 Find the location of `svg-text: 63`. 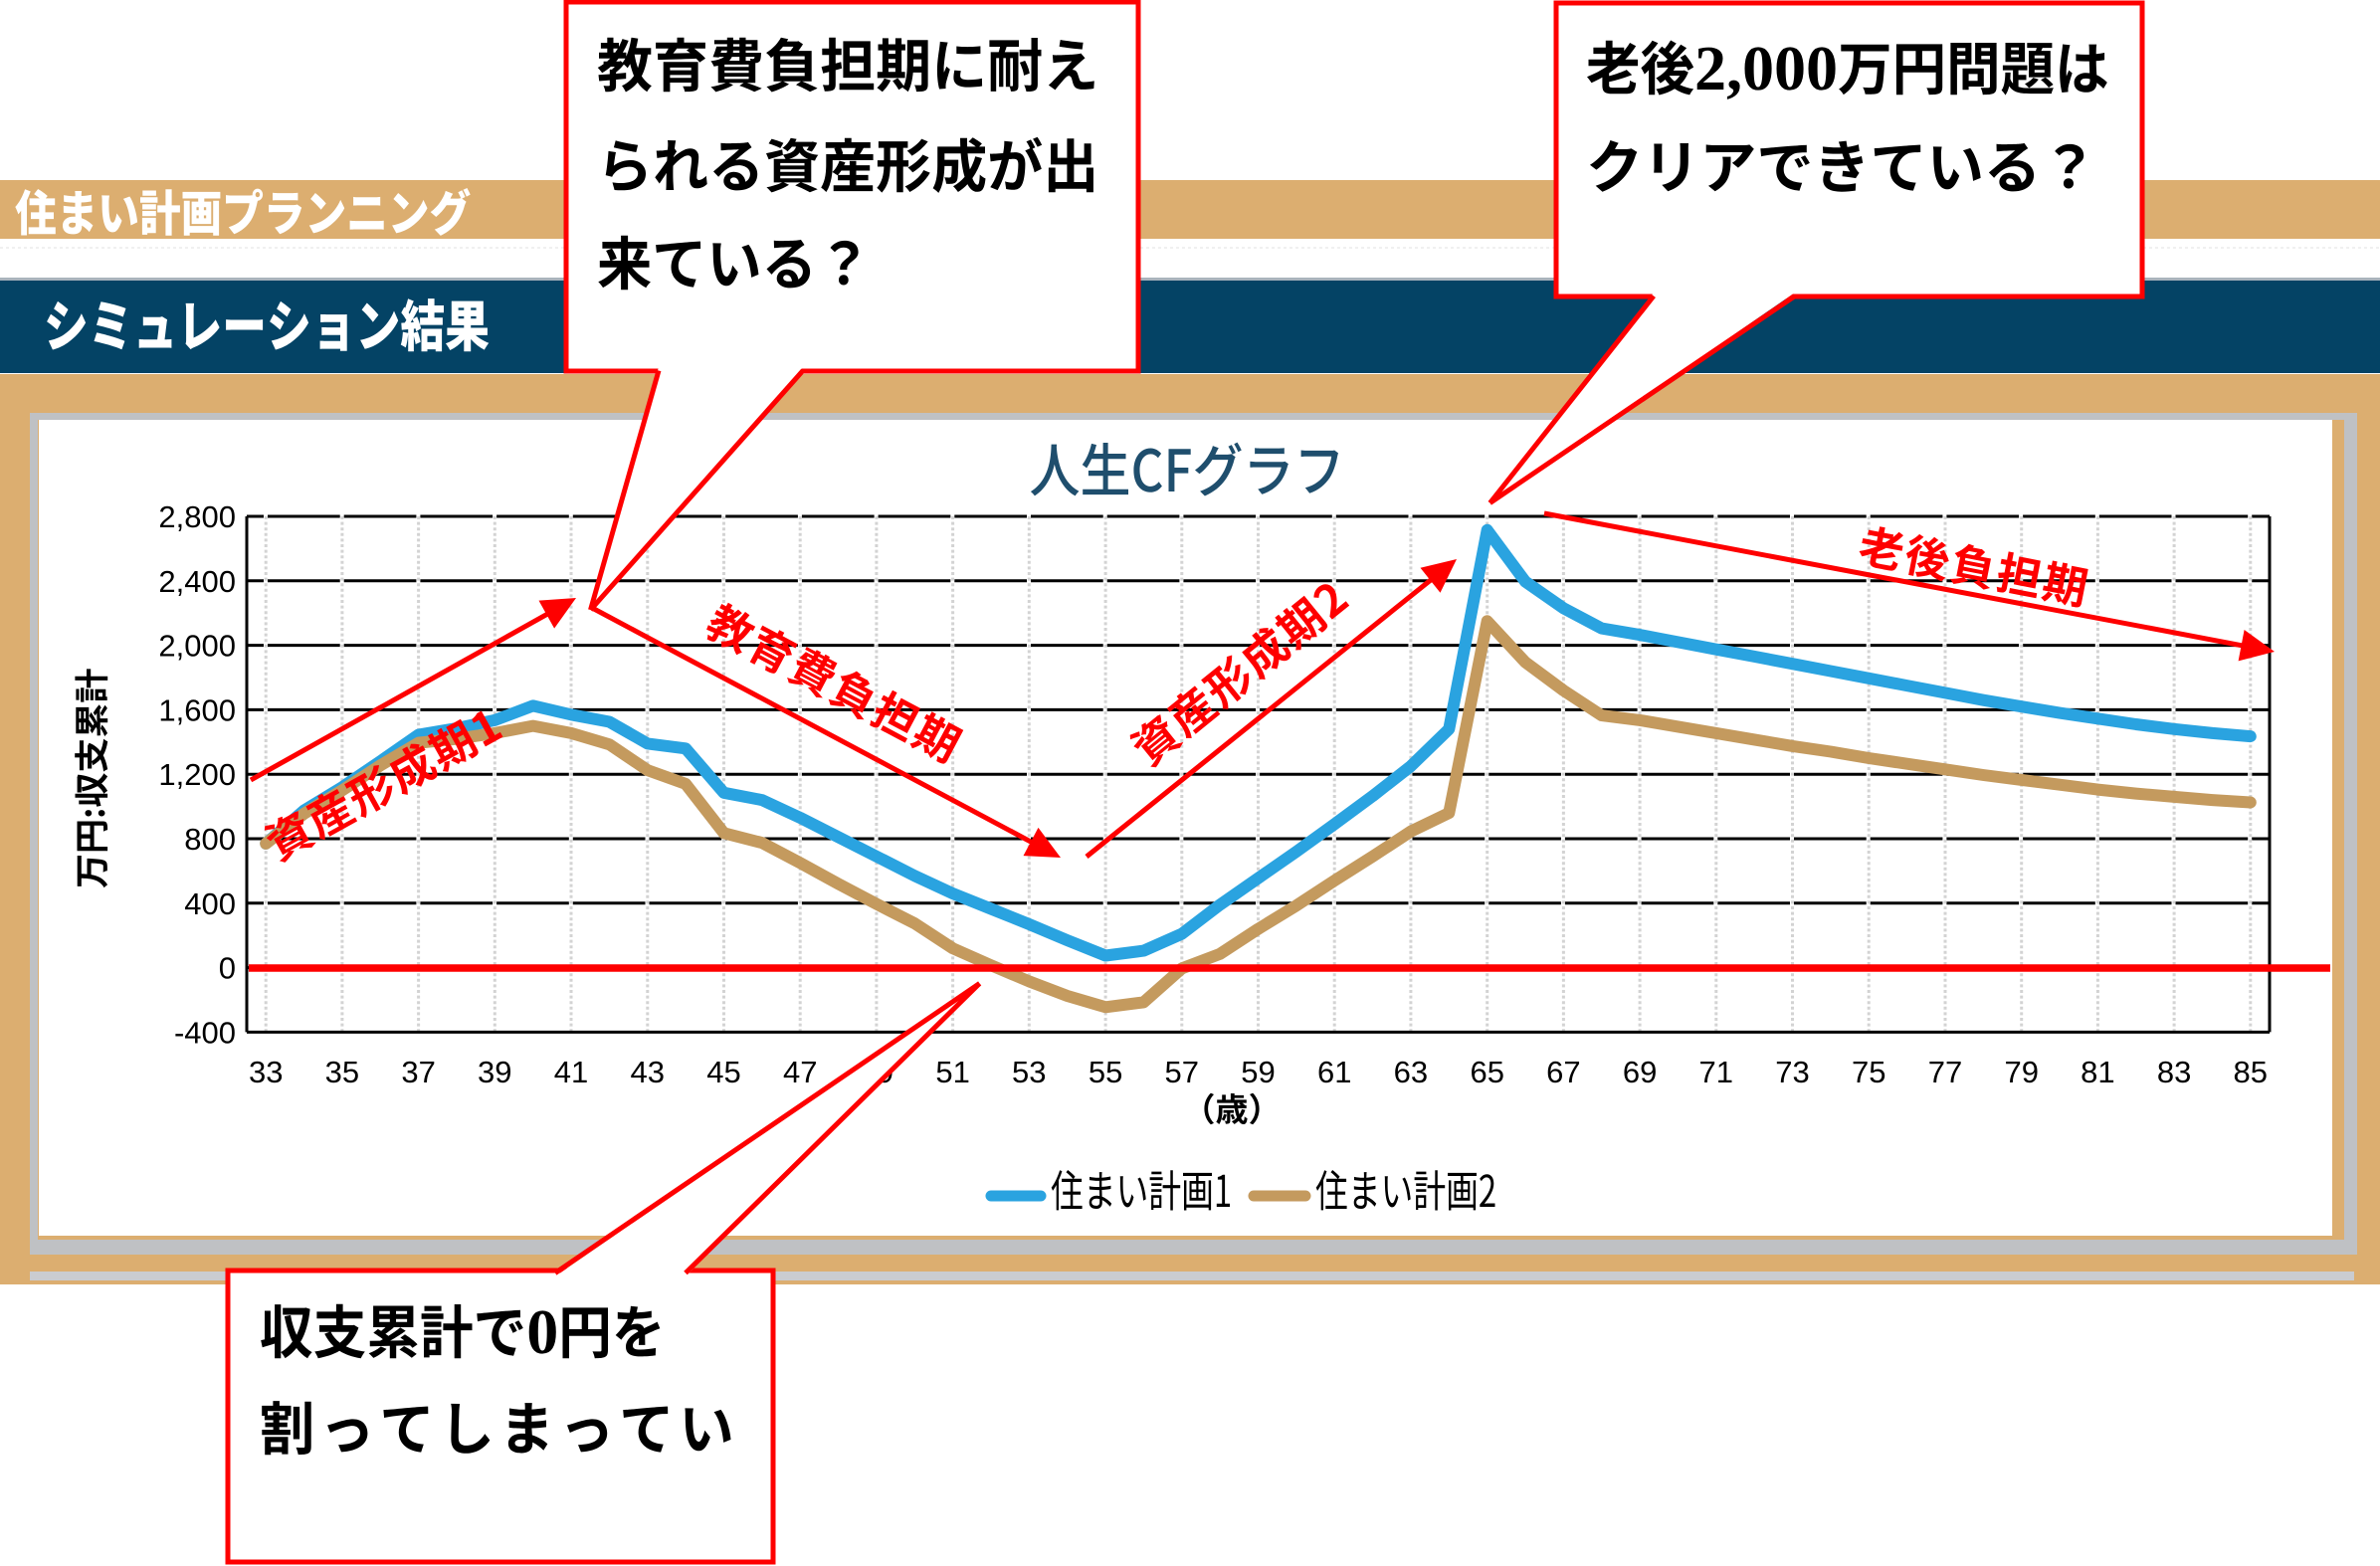

svg-text: 63 is located at coordinates (1411, 1072).